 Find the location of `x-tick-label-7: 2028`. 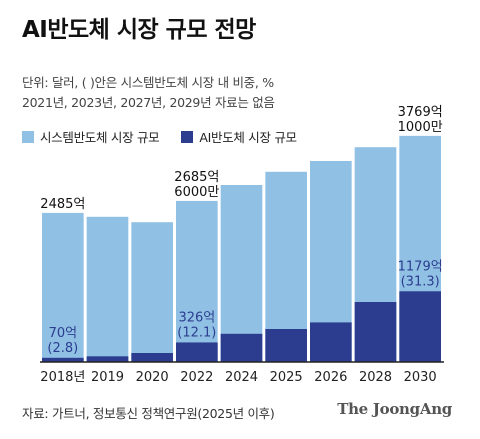

x-tick-label-7: 2028 is located at coordinates (375, 377).